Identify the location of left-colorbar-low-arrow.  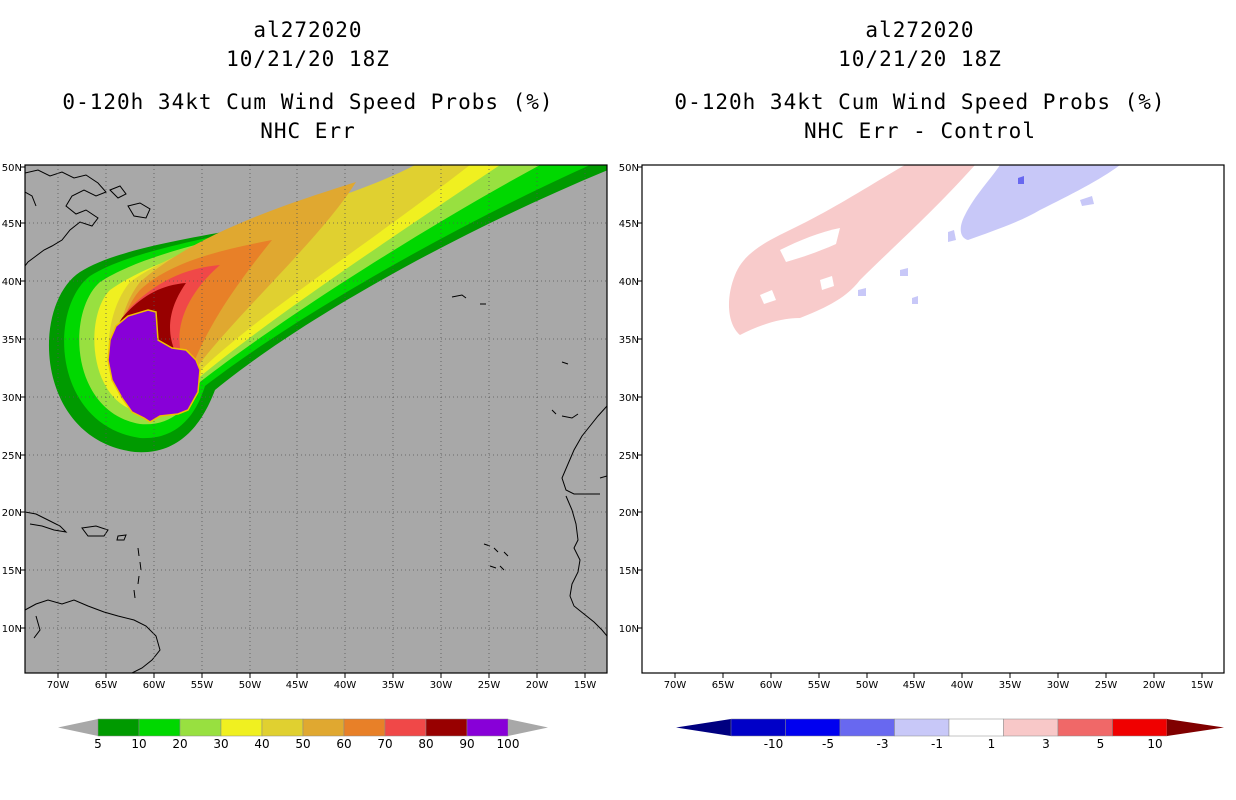
(78, 727).